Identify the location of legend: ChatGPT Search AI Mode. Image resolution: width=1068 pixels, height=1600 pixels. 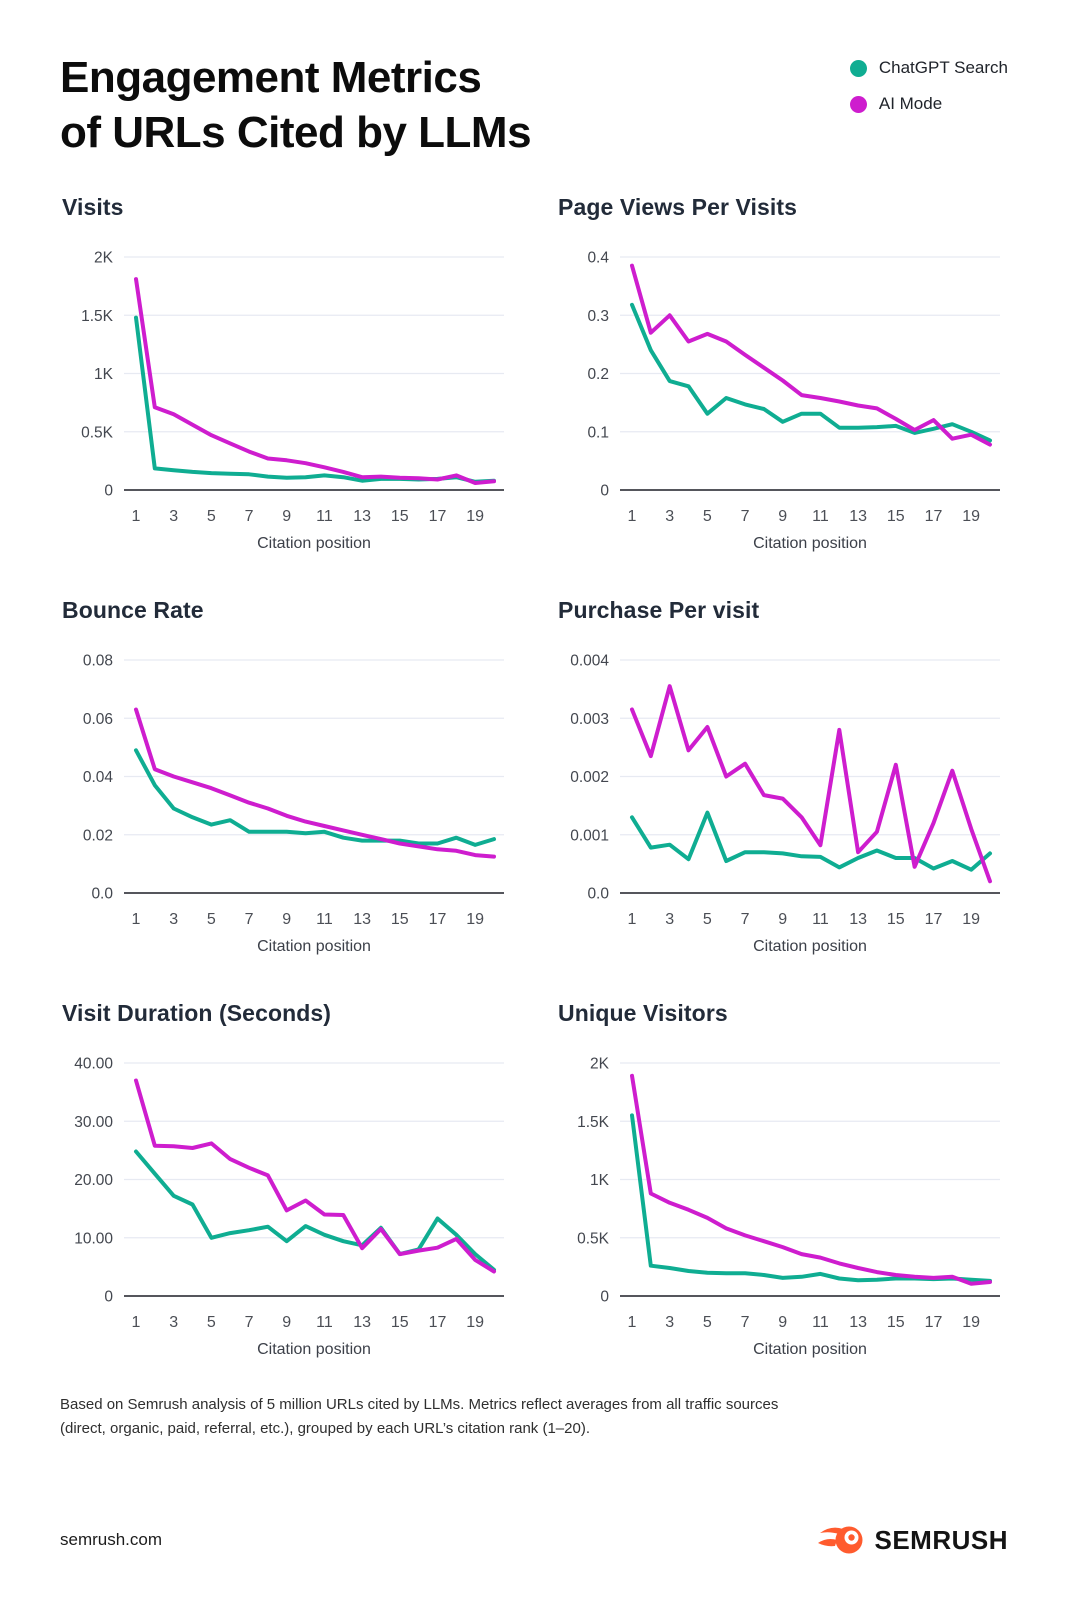
(928, 86).